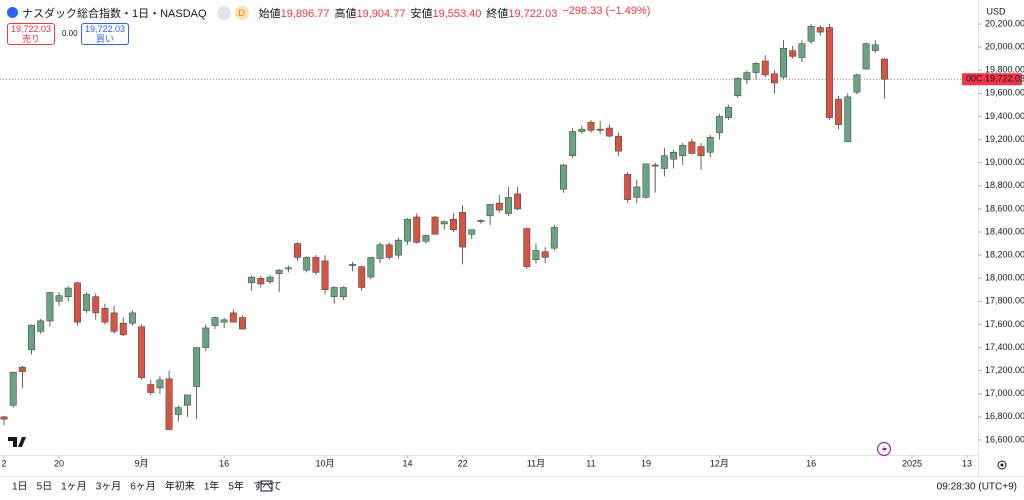 This screenshot has width=1024, height=500. Describe the element at coordinates (977, 487) in the screenshot. I see `clock: 09:28:30 (UTC+9)` at that location.